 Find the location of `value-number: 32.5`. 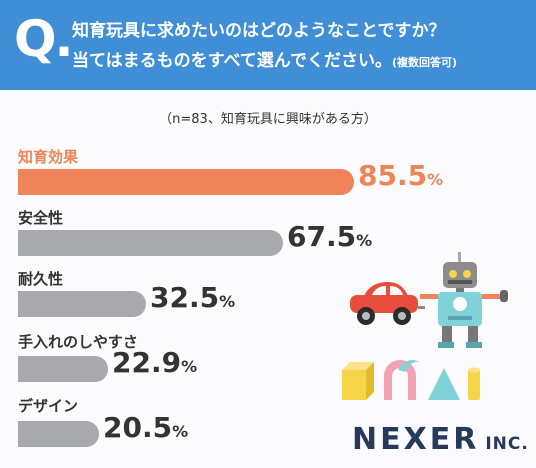

value-number: 32.5 is located at coordinates (185, 297).